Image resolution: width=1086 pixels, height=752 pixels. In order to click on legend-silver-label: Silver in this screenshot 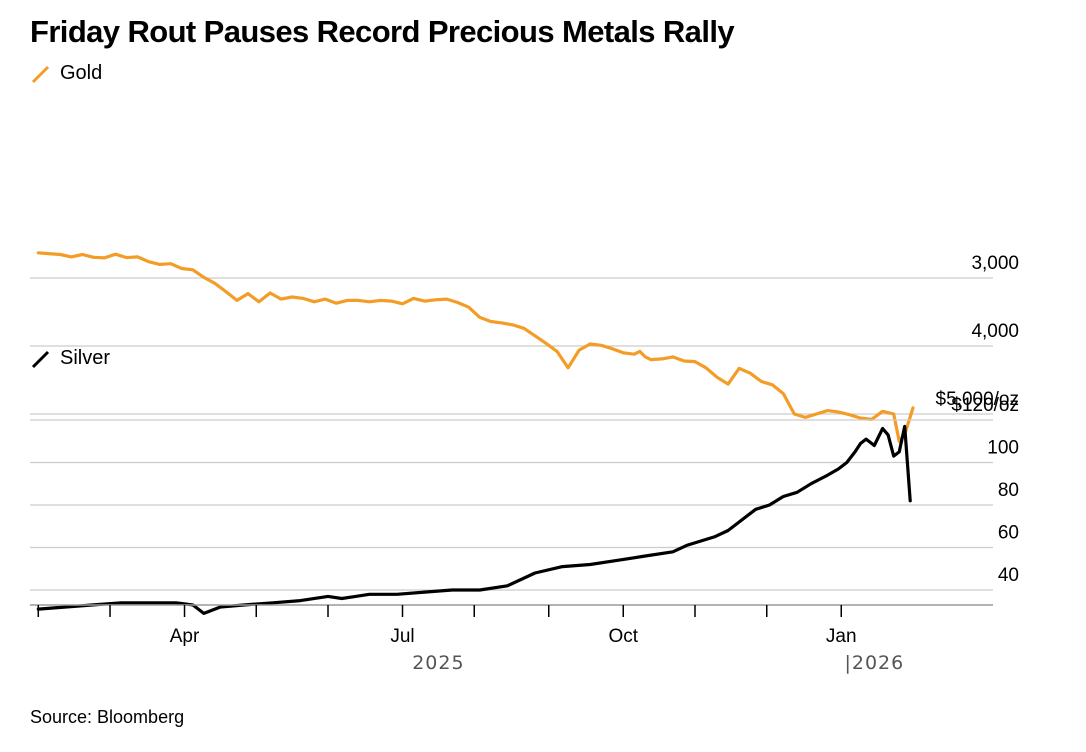, I will do `click(85, 358)`.